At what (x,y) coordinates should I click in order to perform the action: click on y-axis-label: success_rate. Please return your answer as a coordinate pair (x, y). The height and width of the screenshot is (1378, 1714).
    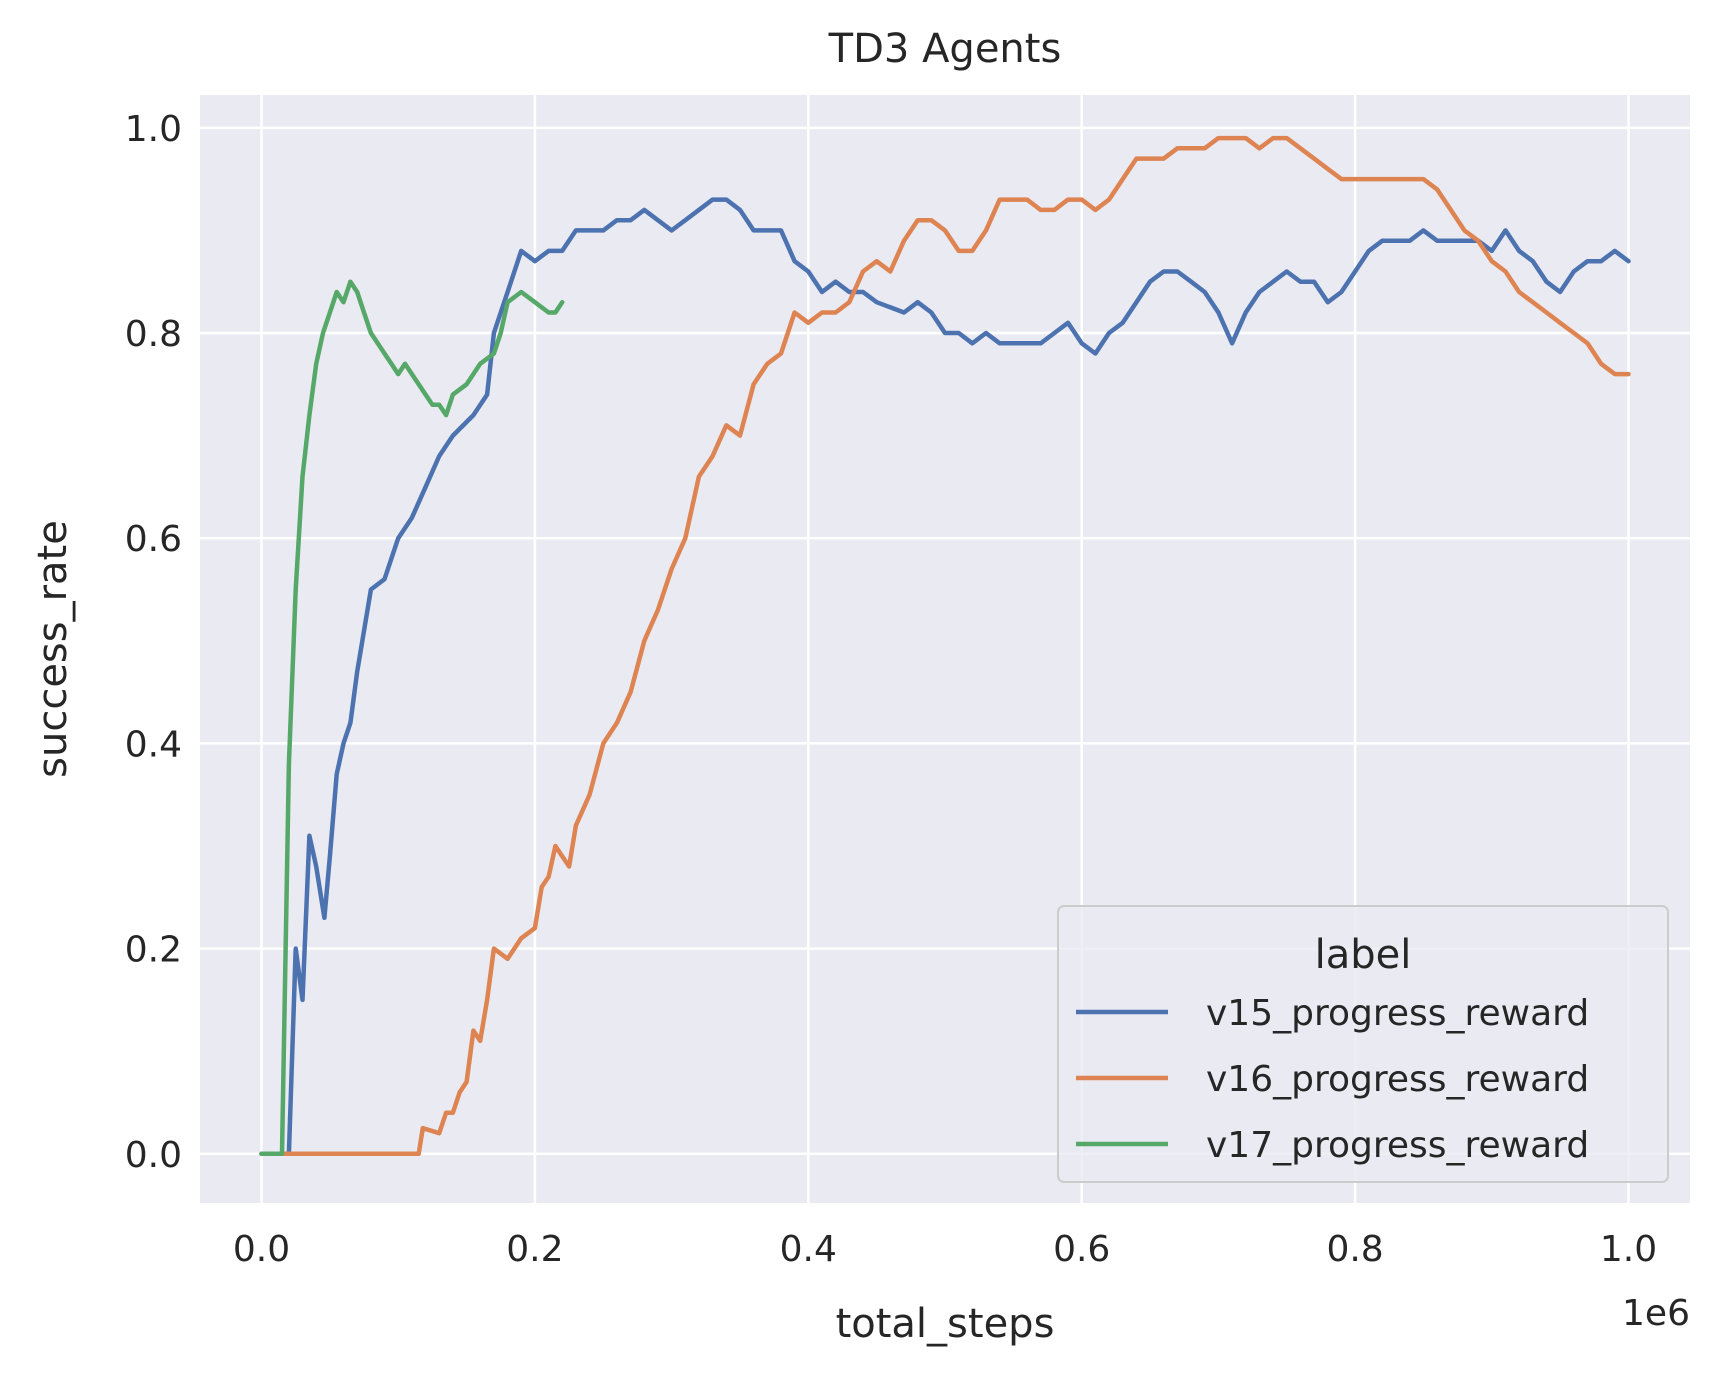
    Looking at the image, I should click on (53, 649).